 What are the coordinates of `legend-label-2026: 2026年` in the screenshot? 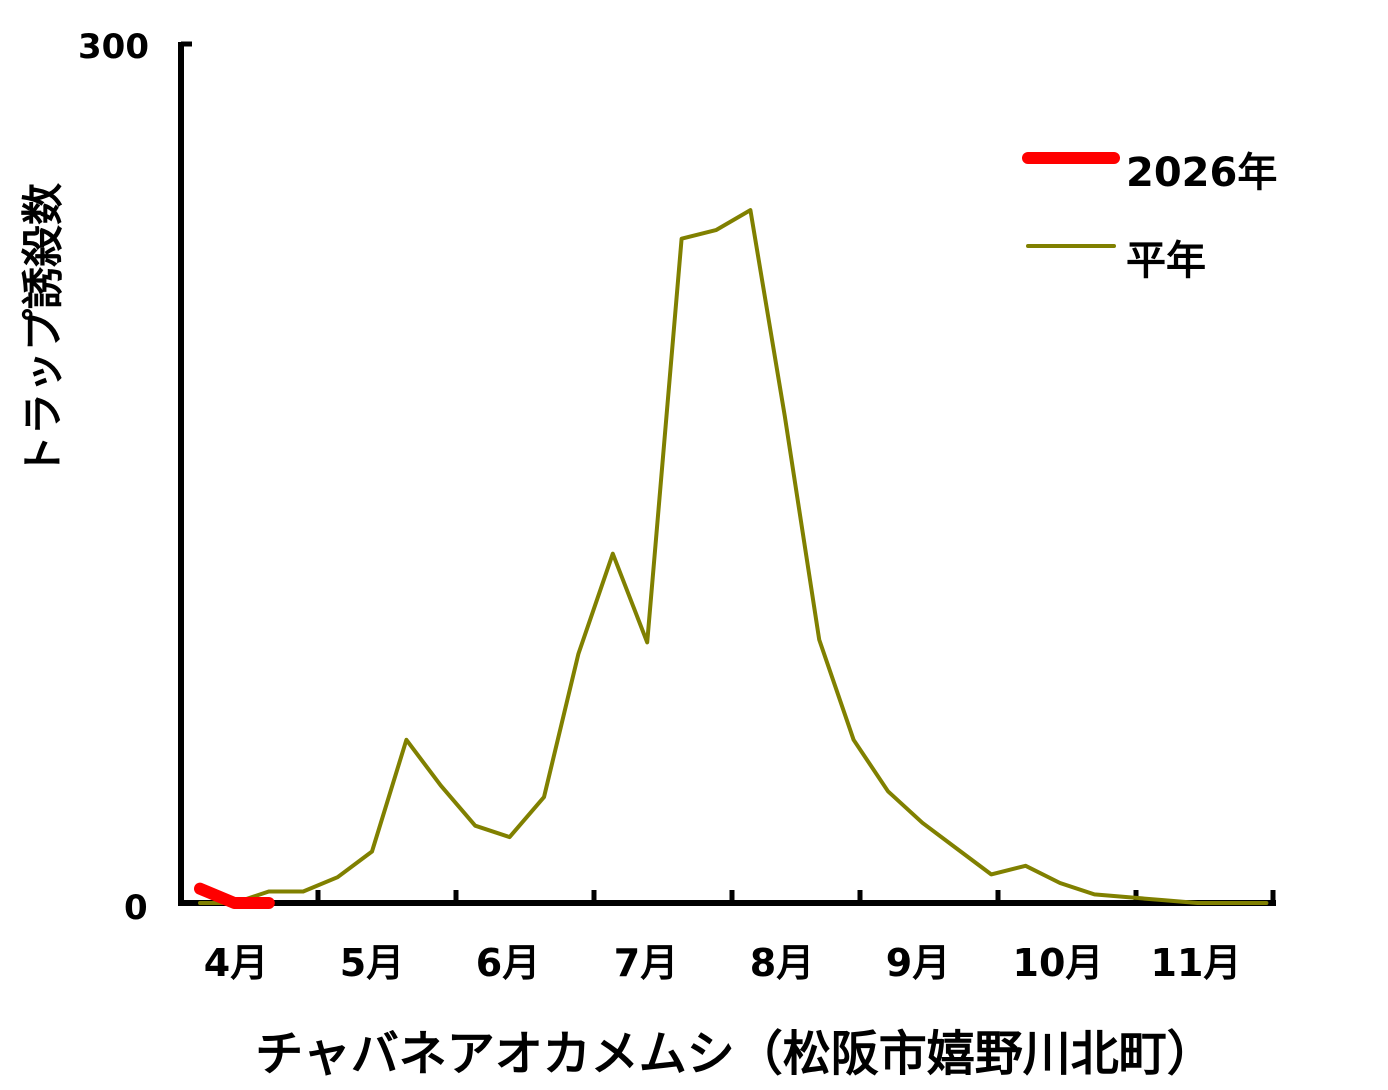 It's located at (1202, 173).